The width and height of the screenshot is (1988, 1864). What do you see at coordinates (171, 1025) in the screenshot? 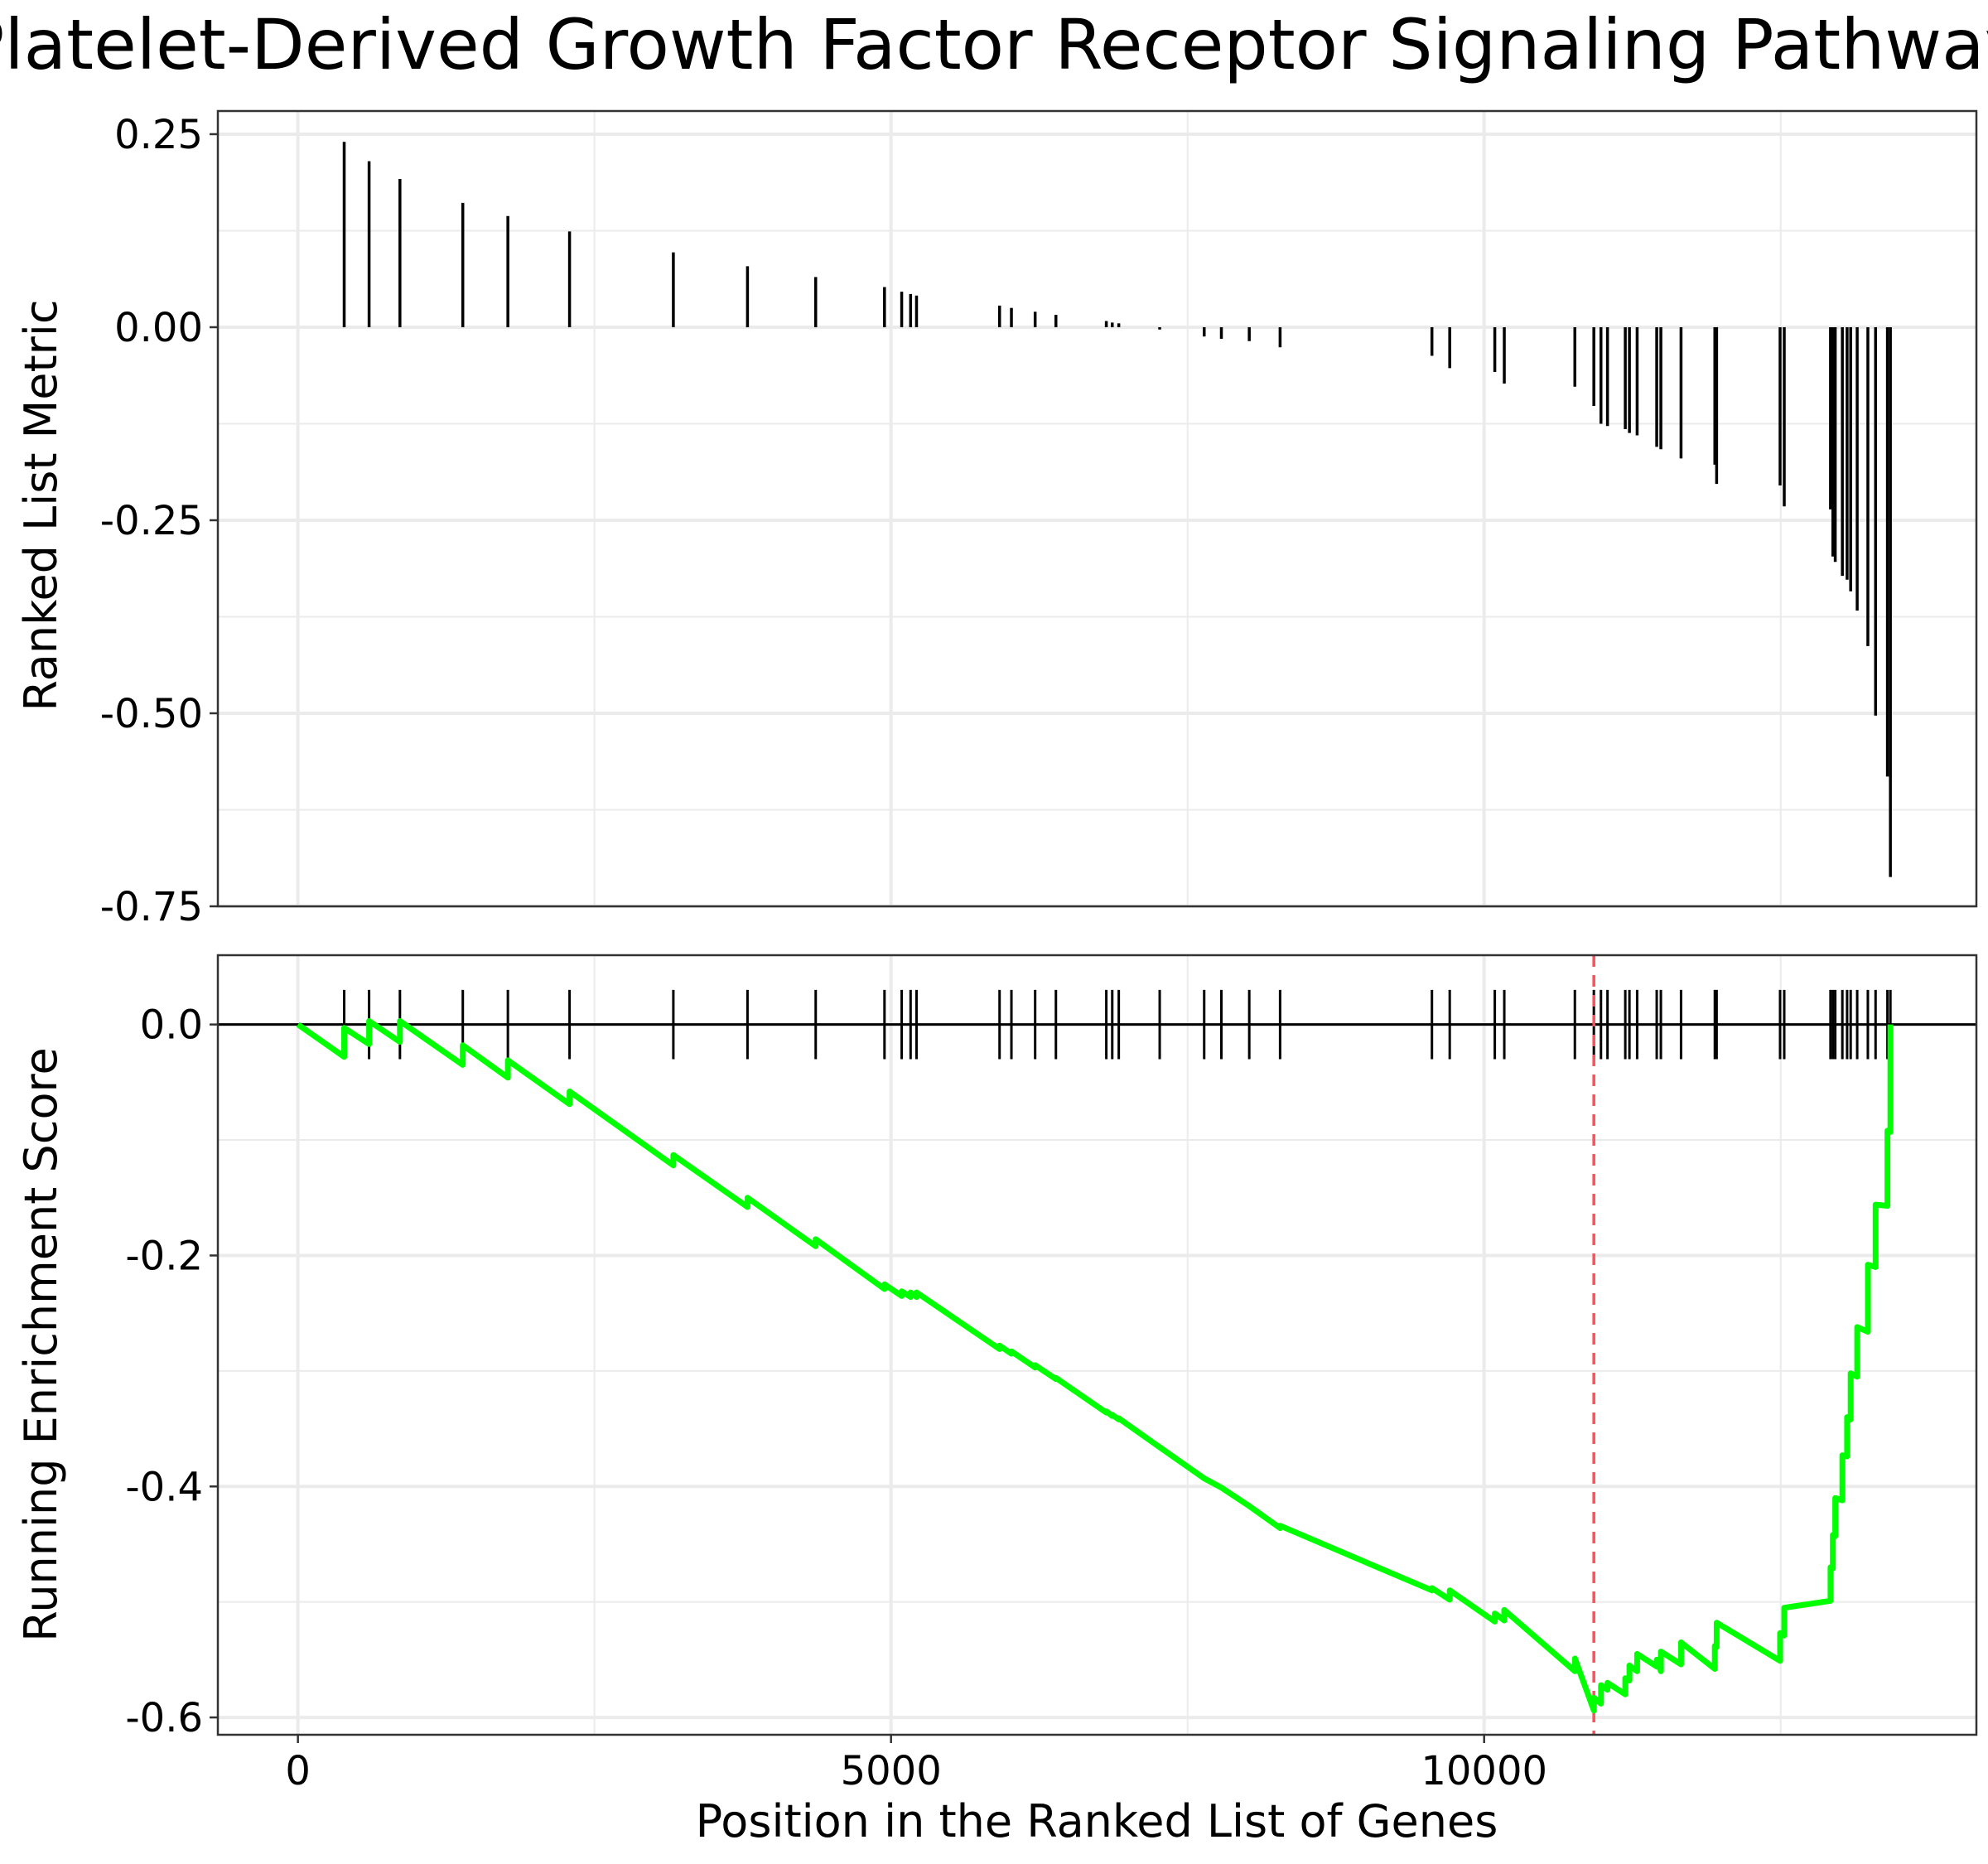
I see `y-tick-label: 0.0` at bounding box center [171, 1025].